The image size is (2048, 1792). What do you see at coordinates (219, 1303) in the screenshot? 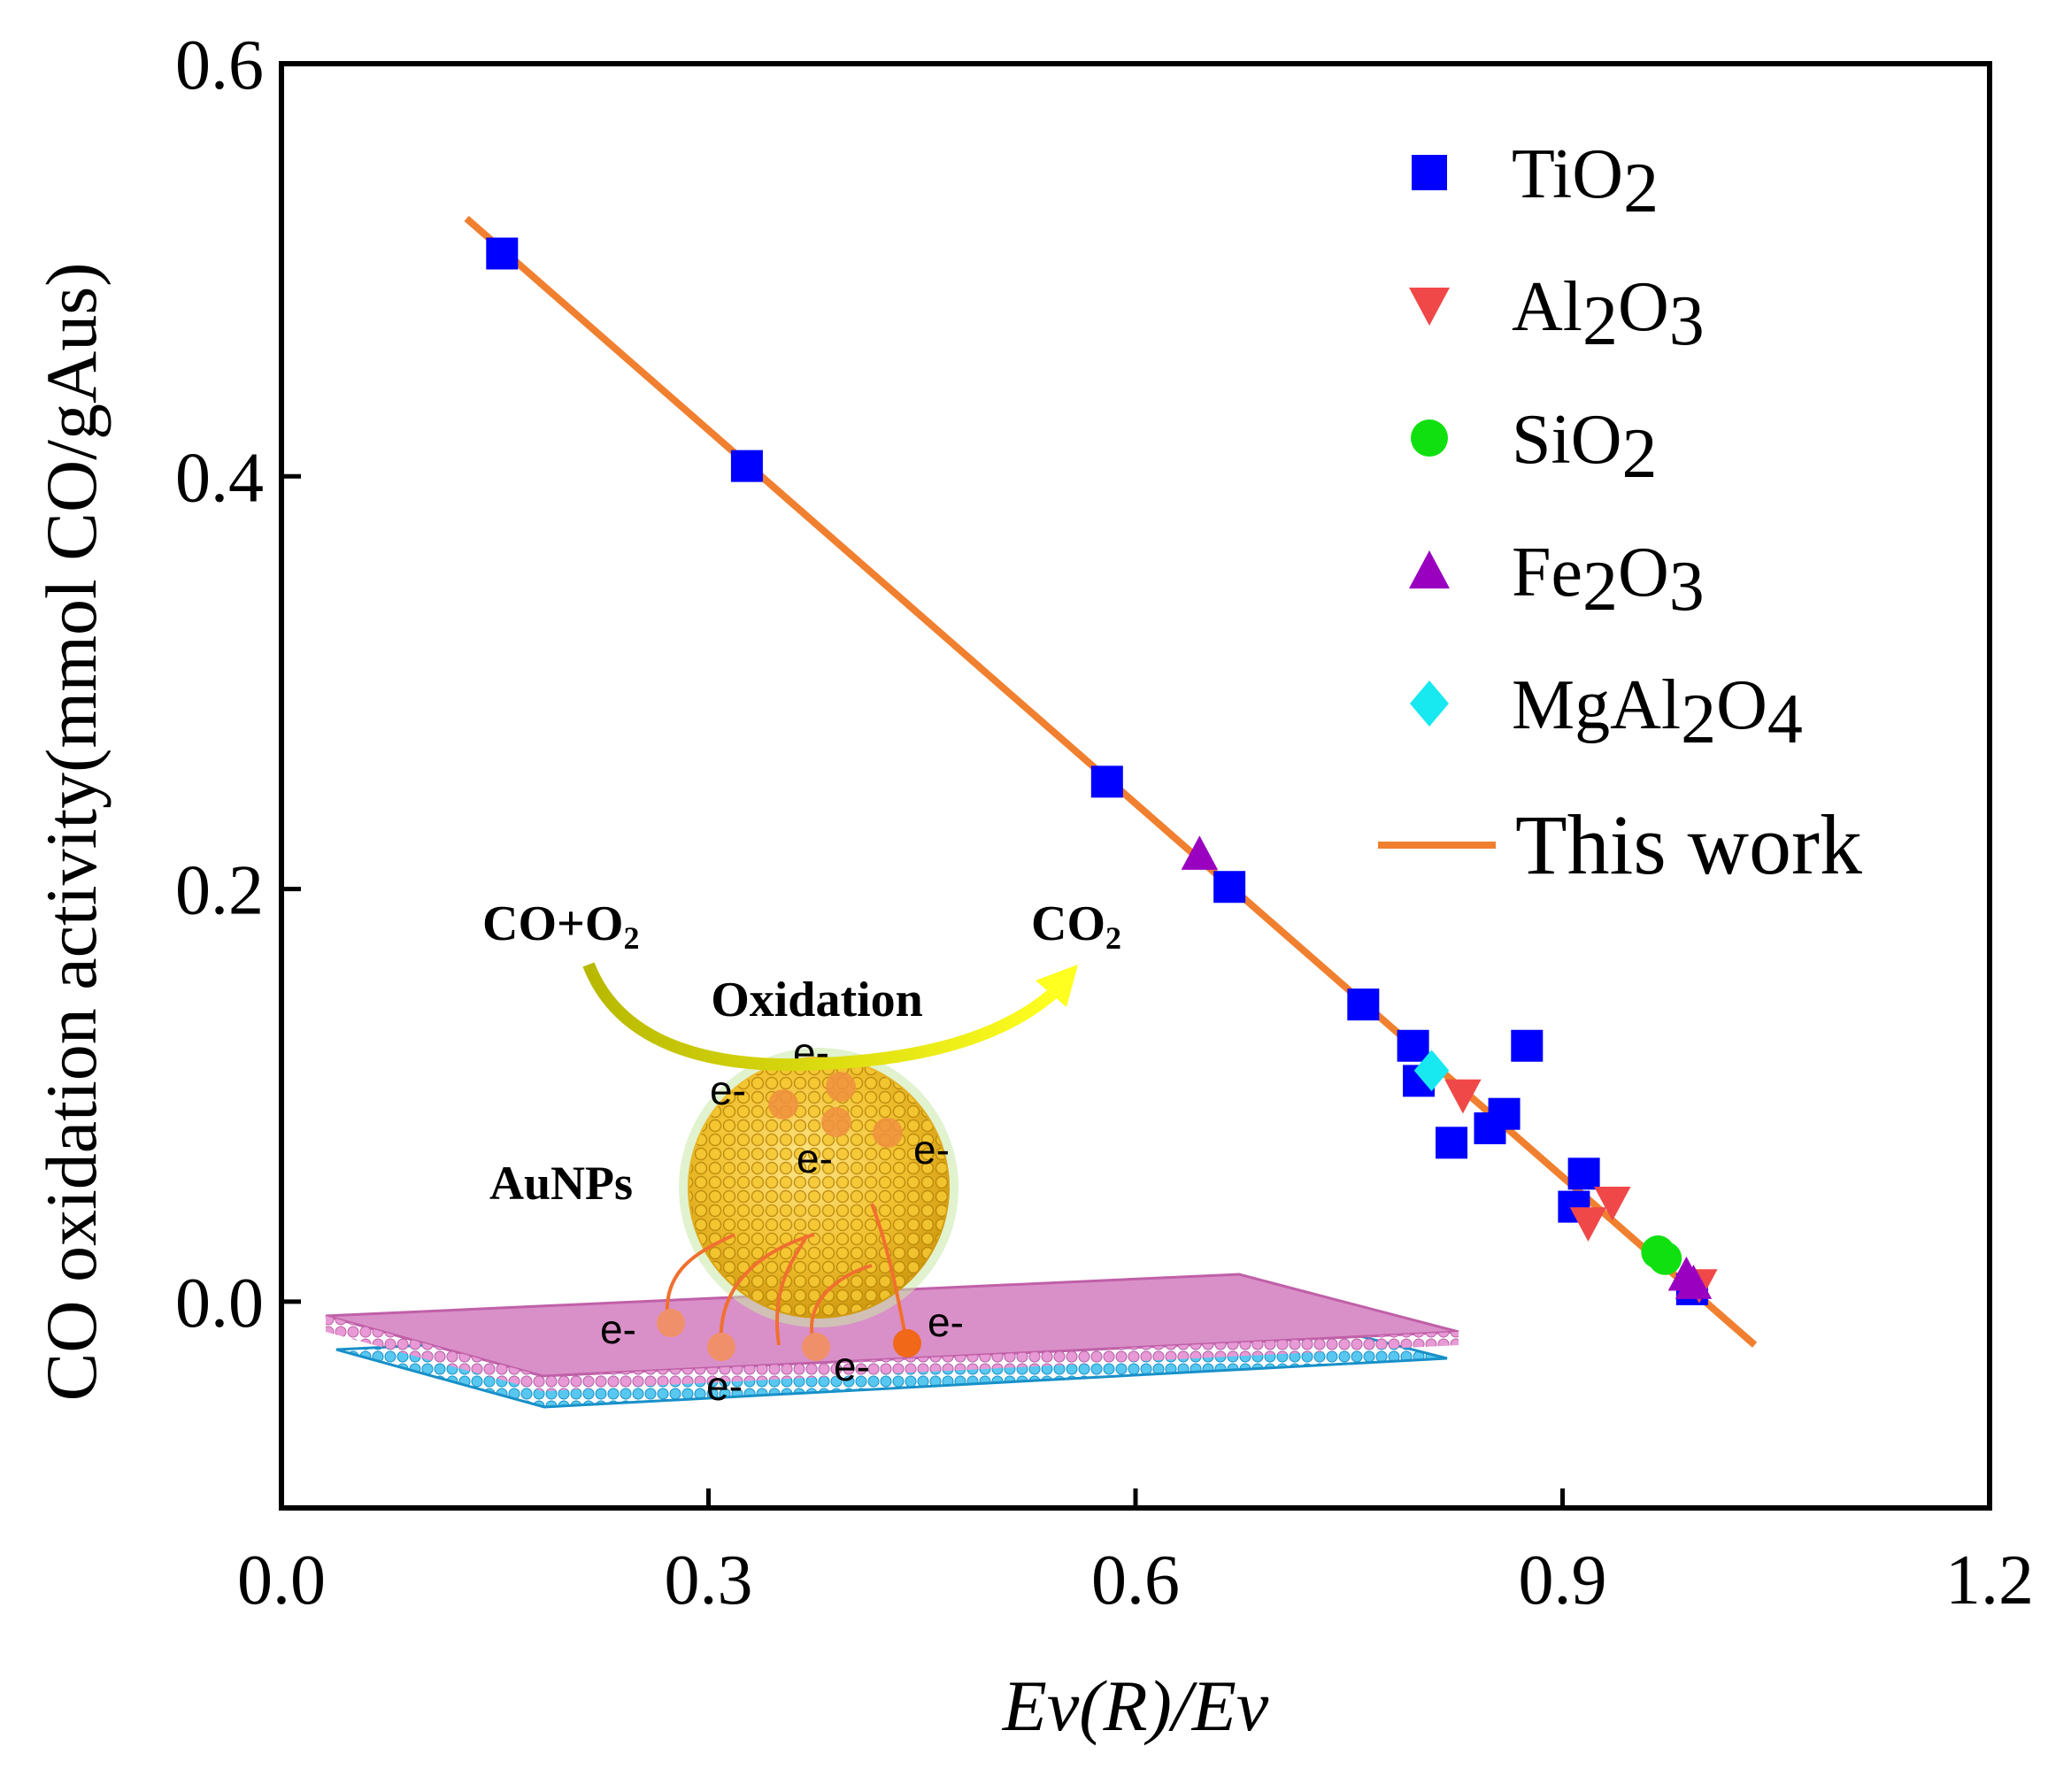
I see `y-tick-label: 0.0` at bounding box center [219, 1303].